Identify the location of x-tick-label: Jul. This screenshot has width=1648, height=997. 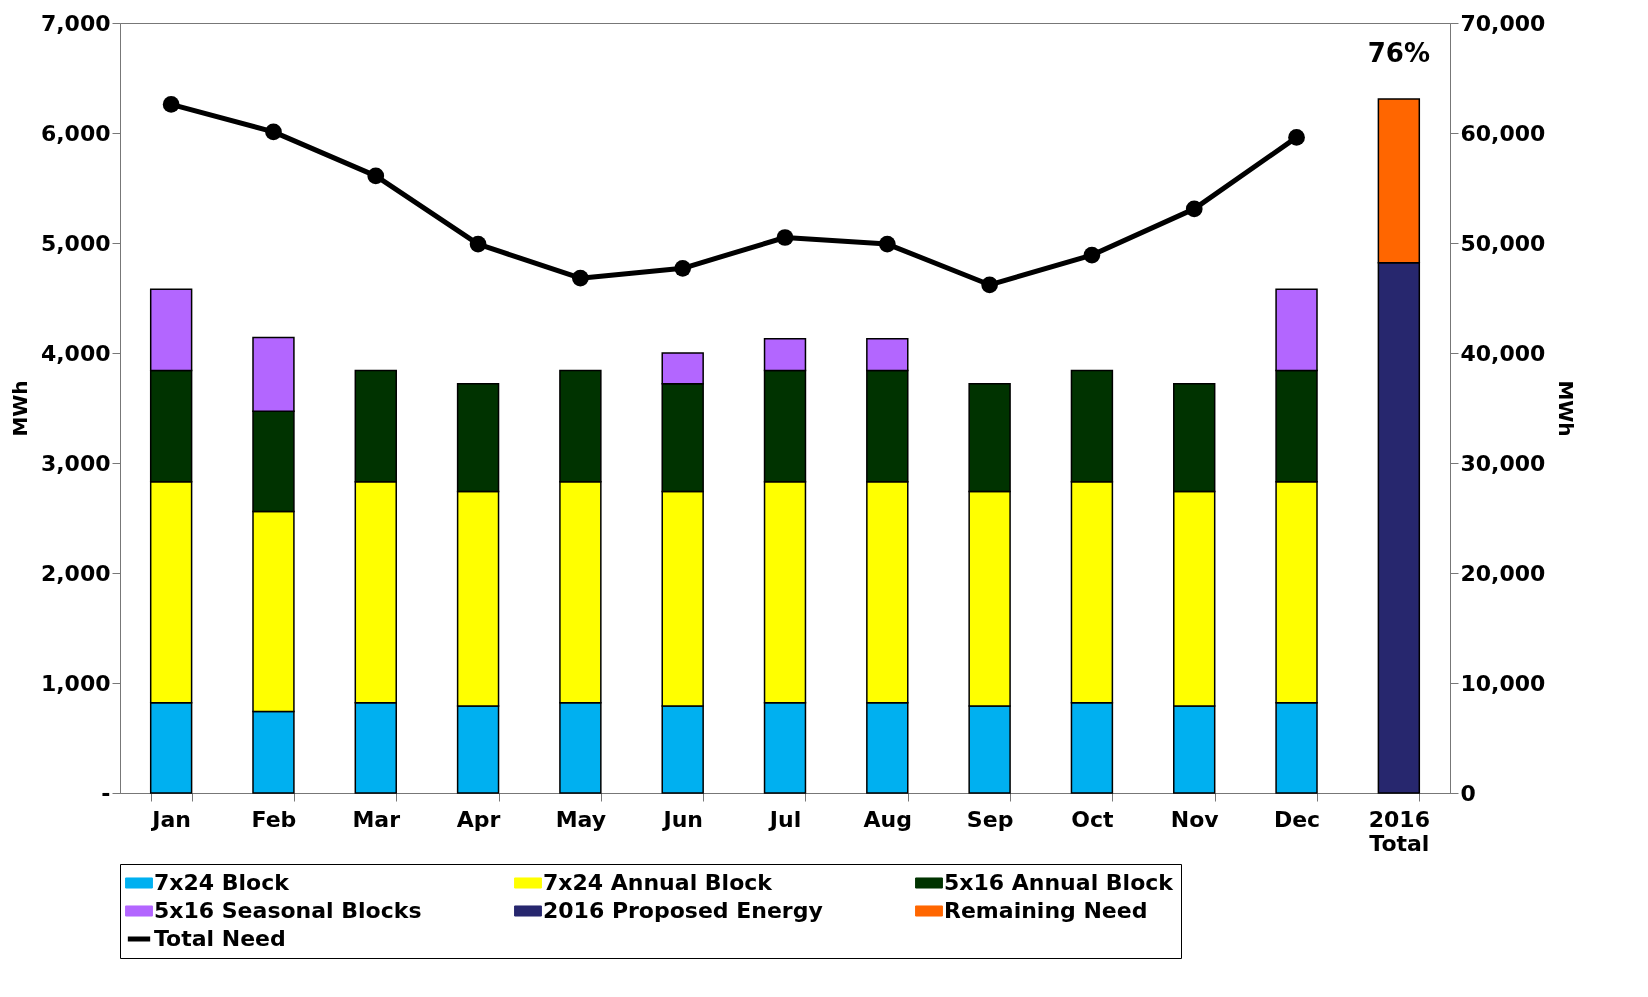
(784, 819).